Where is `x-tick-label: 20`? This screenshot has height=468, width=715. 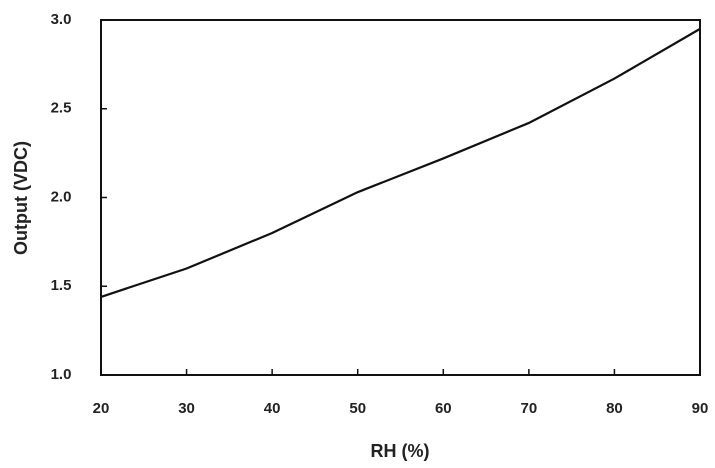 x-tick-label: 20 is located at coordinates (101, 408).